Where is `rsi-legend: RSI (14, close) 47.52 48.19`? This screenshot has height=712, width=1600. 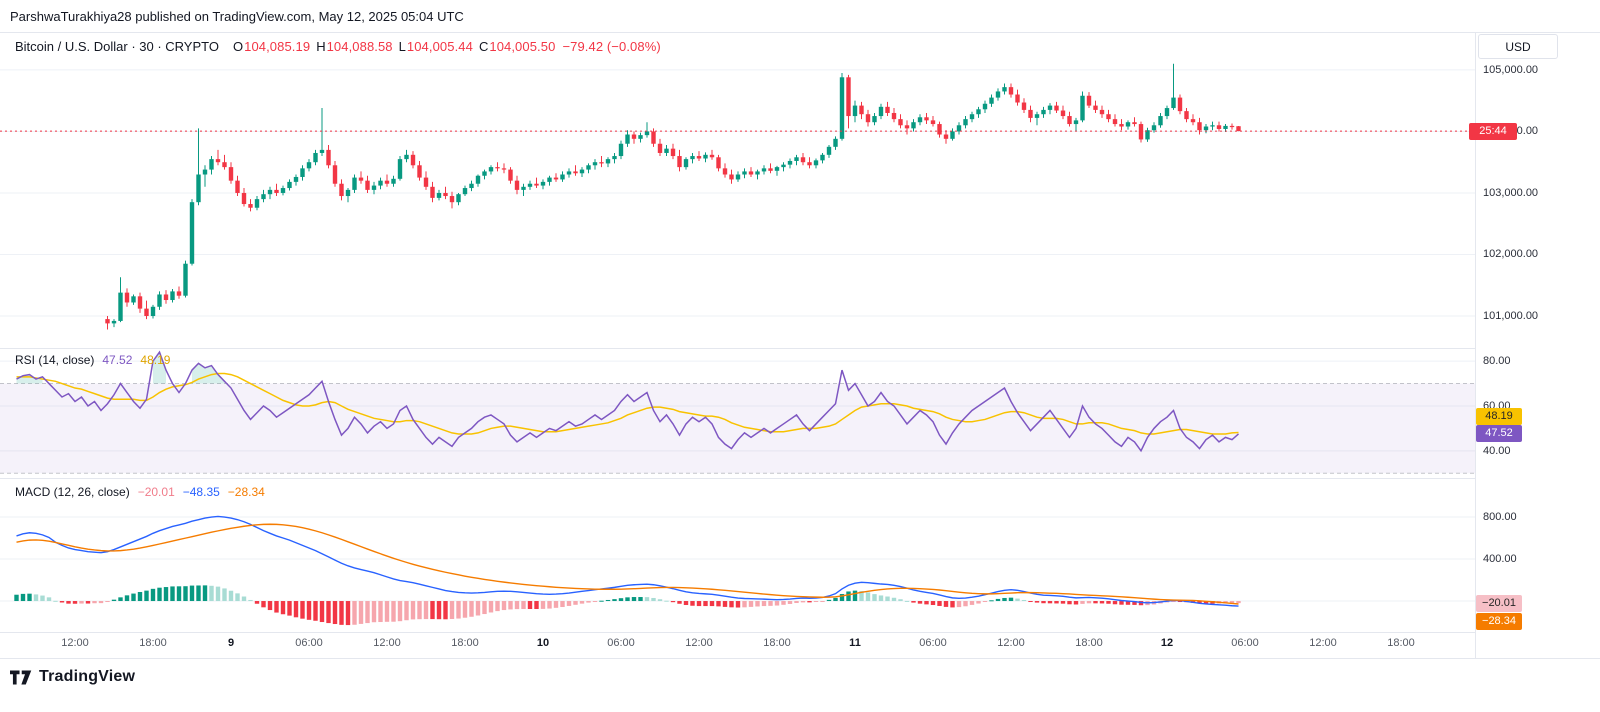 rsi-legend: RSI (14, close) 47.52 48.19 is located at coordinates (92, 360).